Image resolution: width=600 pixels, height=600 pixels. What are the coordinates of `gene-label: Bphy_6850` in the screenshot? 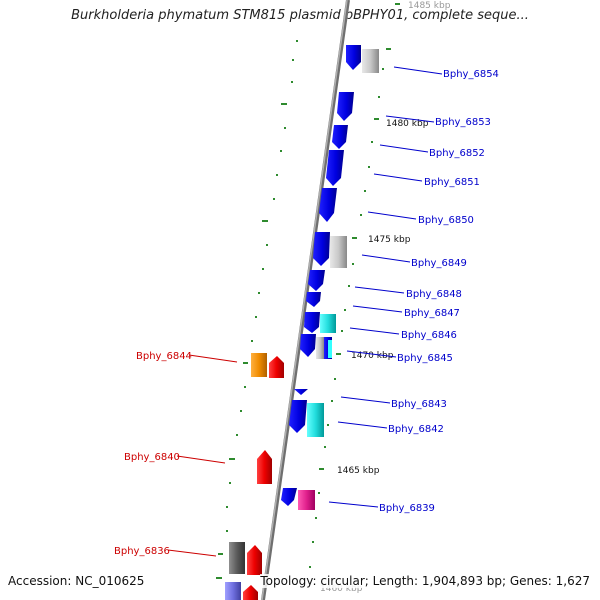 It's located at (446, 220).